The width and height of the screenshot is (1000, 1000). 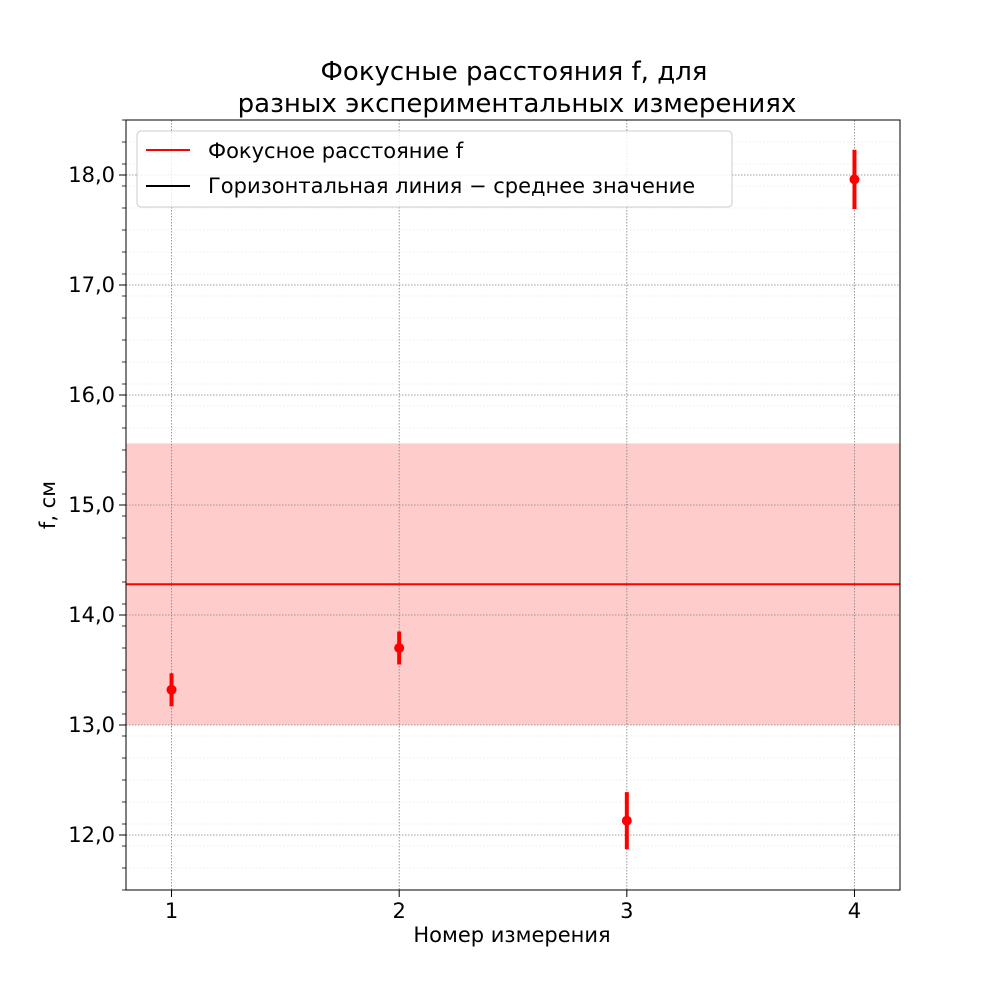 I want to click on legend-box, so click(x=434, y=169).